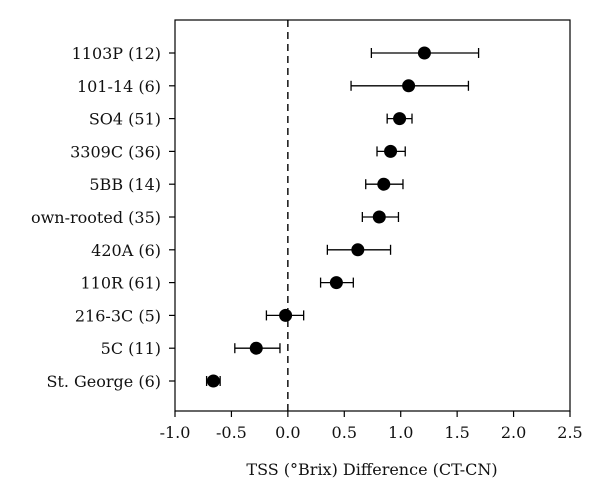 This screenshot has width=600, height=500. What do you see at coordinates (125, 119) in the screenshot?
I see `category-label: SO4 (51)` at bounding box center [125, 119].